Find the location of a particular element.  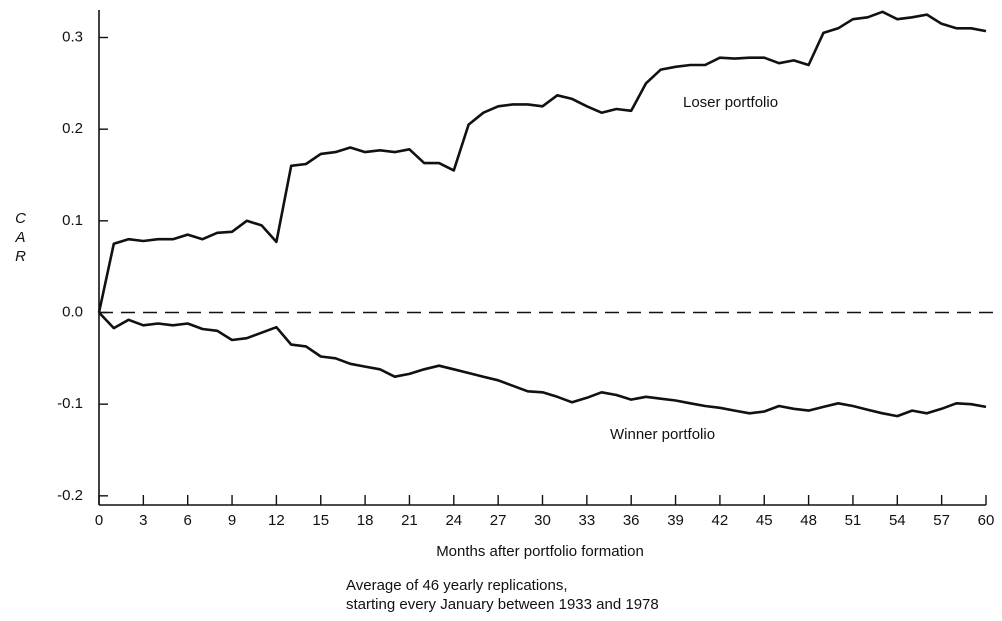

y-tick-label: 0.2 is located at coordinates (72, 128).